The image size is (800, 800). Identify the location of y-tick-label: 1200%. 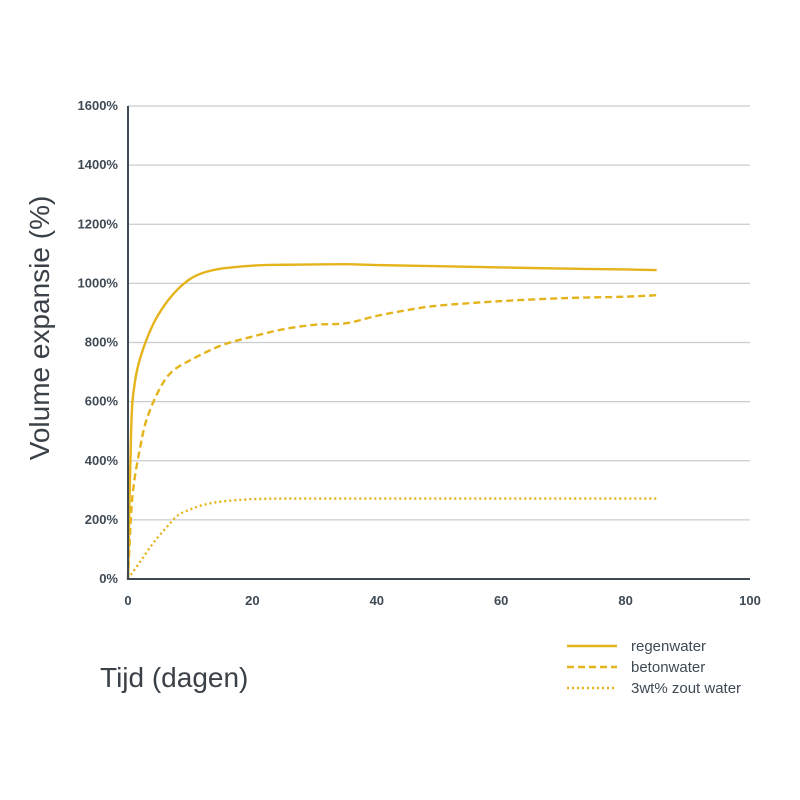
(98, 223).